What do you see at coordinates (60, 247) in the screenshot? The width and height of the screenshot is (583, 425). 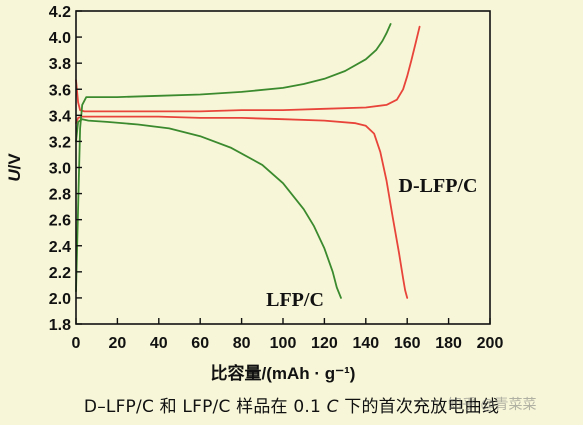 I see `y-tick-label: 2.4` at bounding box center [60, 247].